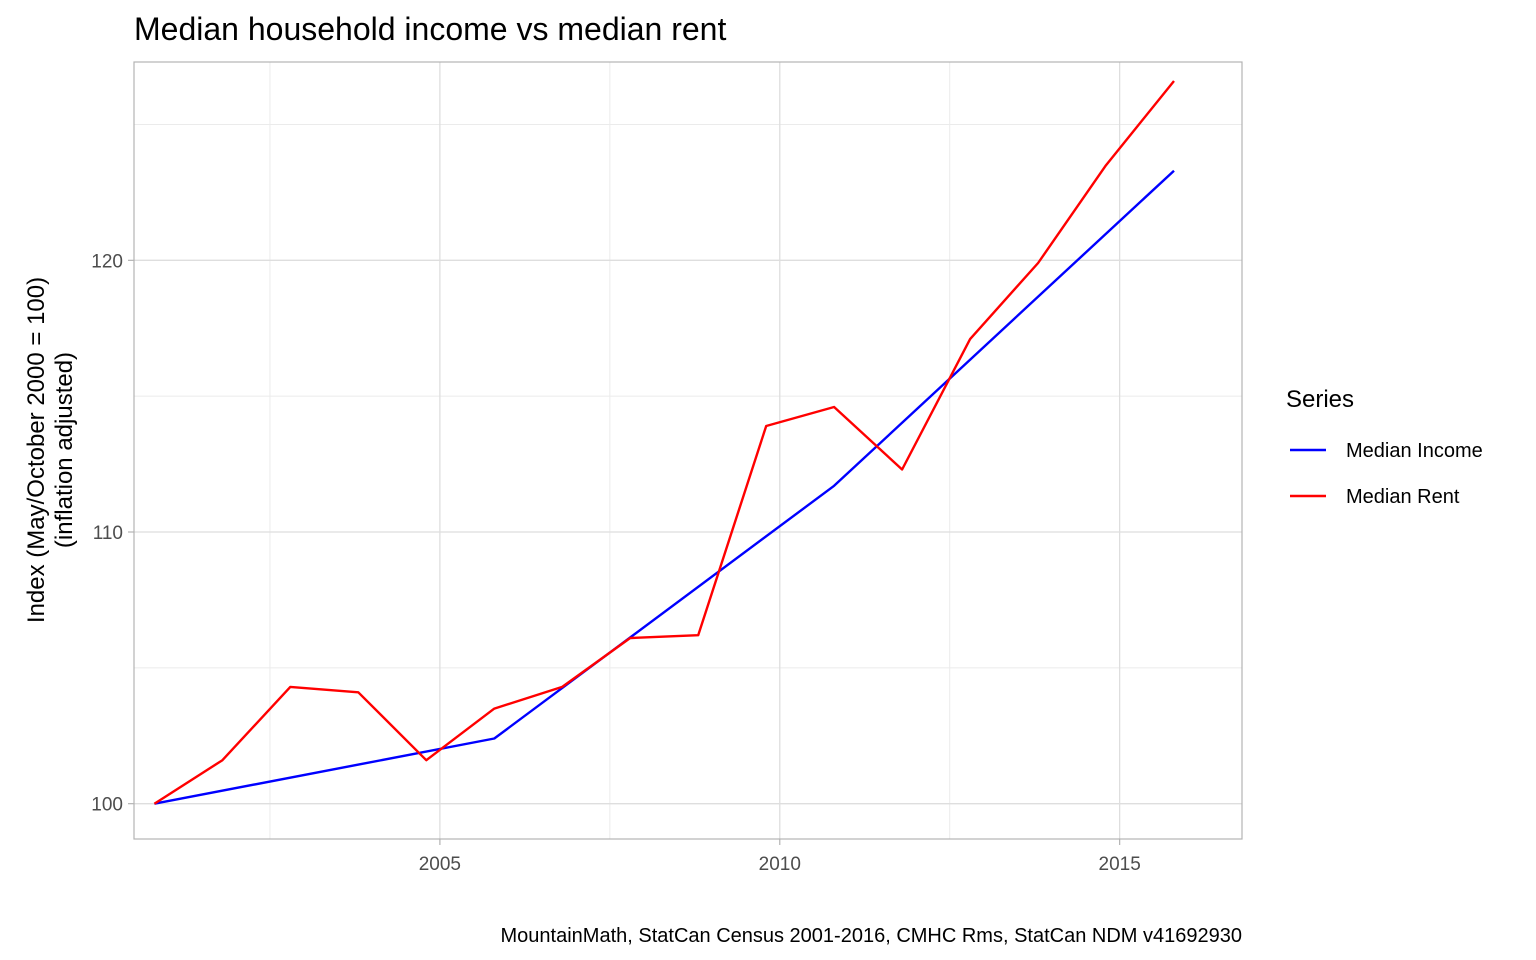 The image size is (1536, 960). What do you see at coordinates (1120, 864) in the screenshot?
I see `x-tick-label-2: 2015` at bounding box center [1120, 864].